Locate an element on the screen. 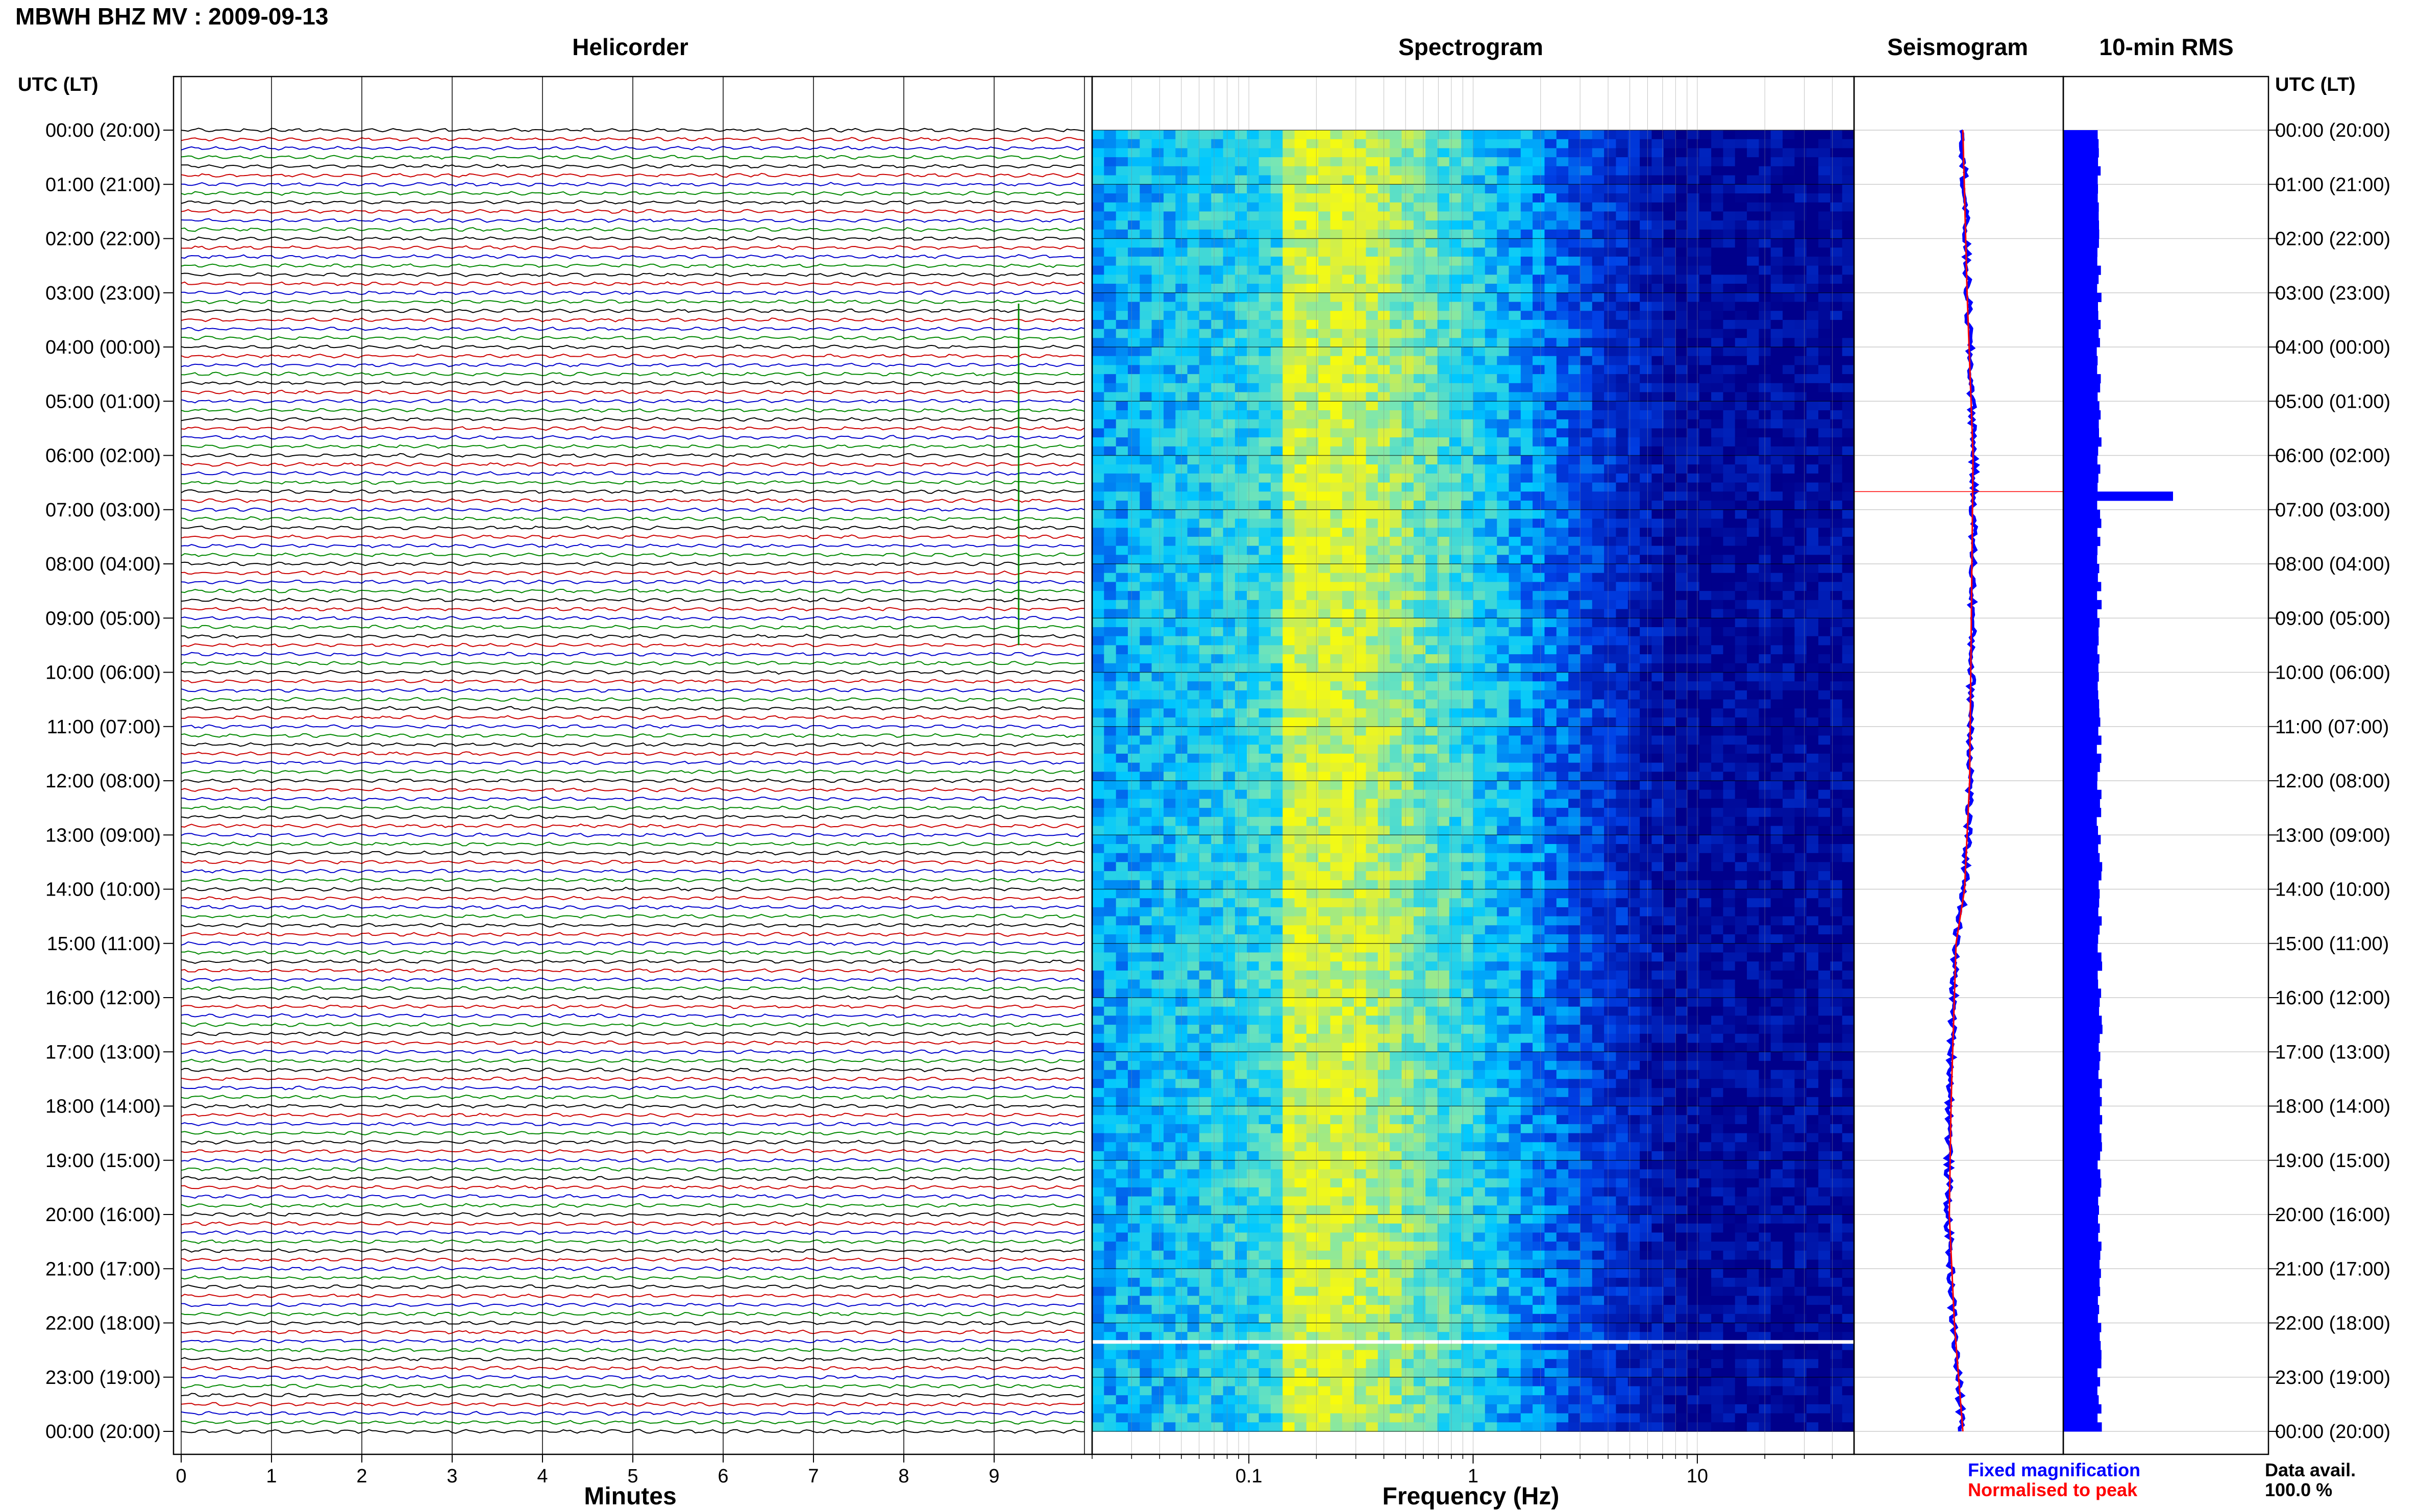 Image resolution: width=2419 pixels, height=1512 pixels. legend-normalised: Normalised to peak is located at coordinates (2053, 1489).